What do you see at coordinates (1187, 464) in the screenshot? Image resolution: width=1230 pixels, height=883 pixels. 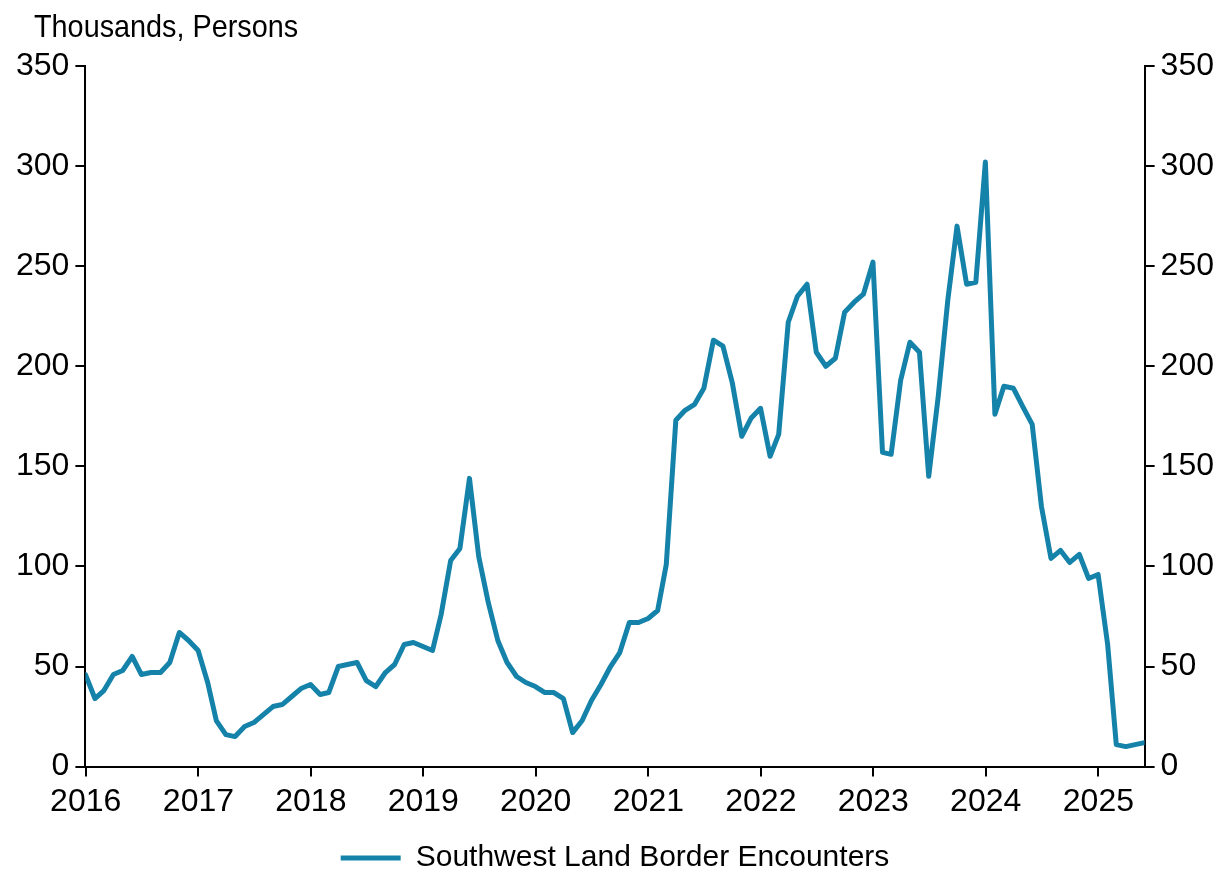 I see `y2-tick-label: 150` at bounding box center [1187, 464].